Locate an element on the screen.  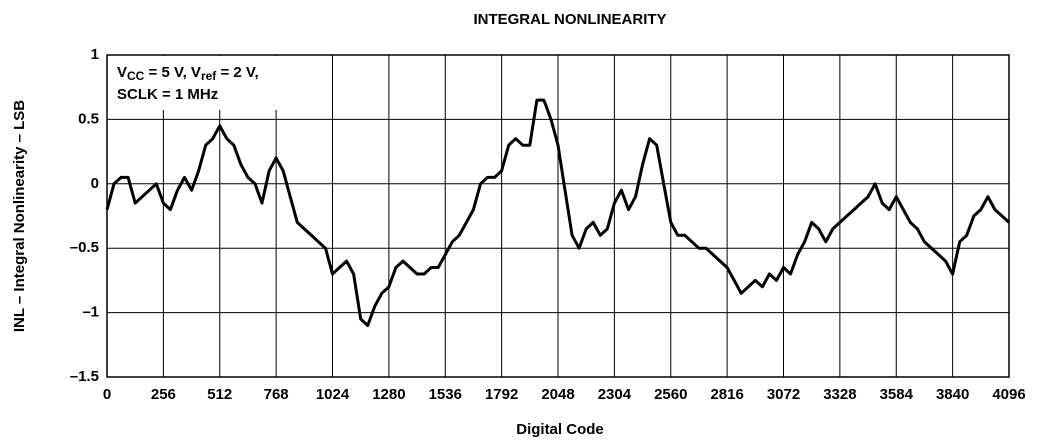
x-tick-label: 0 is located at coordinates (107, 394).